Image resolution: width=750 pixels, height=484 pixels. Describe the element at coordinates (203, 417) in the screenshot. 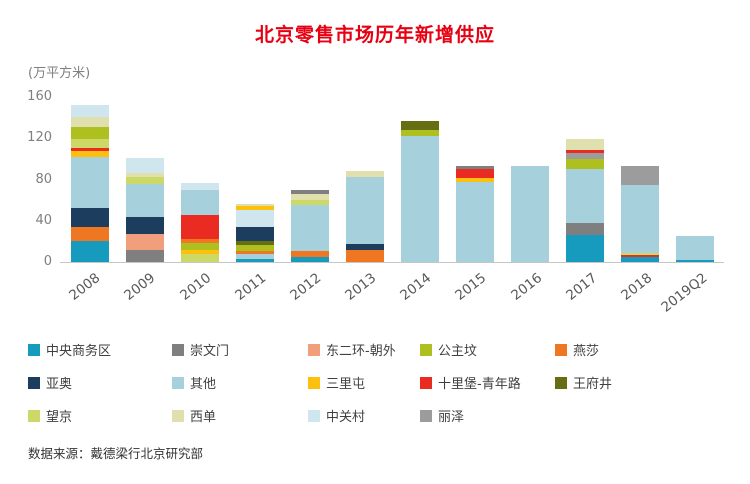

I see `legend-label: 西单` at that location.